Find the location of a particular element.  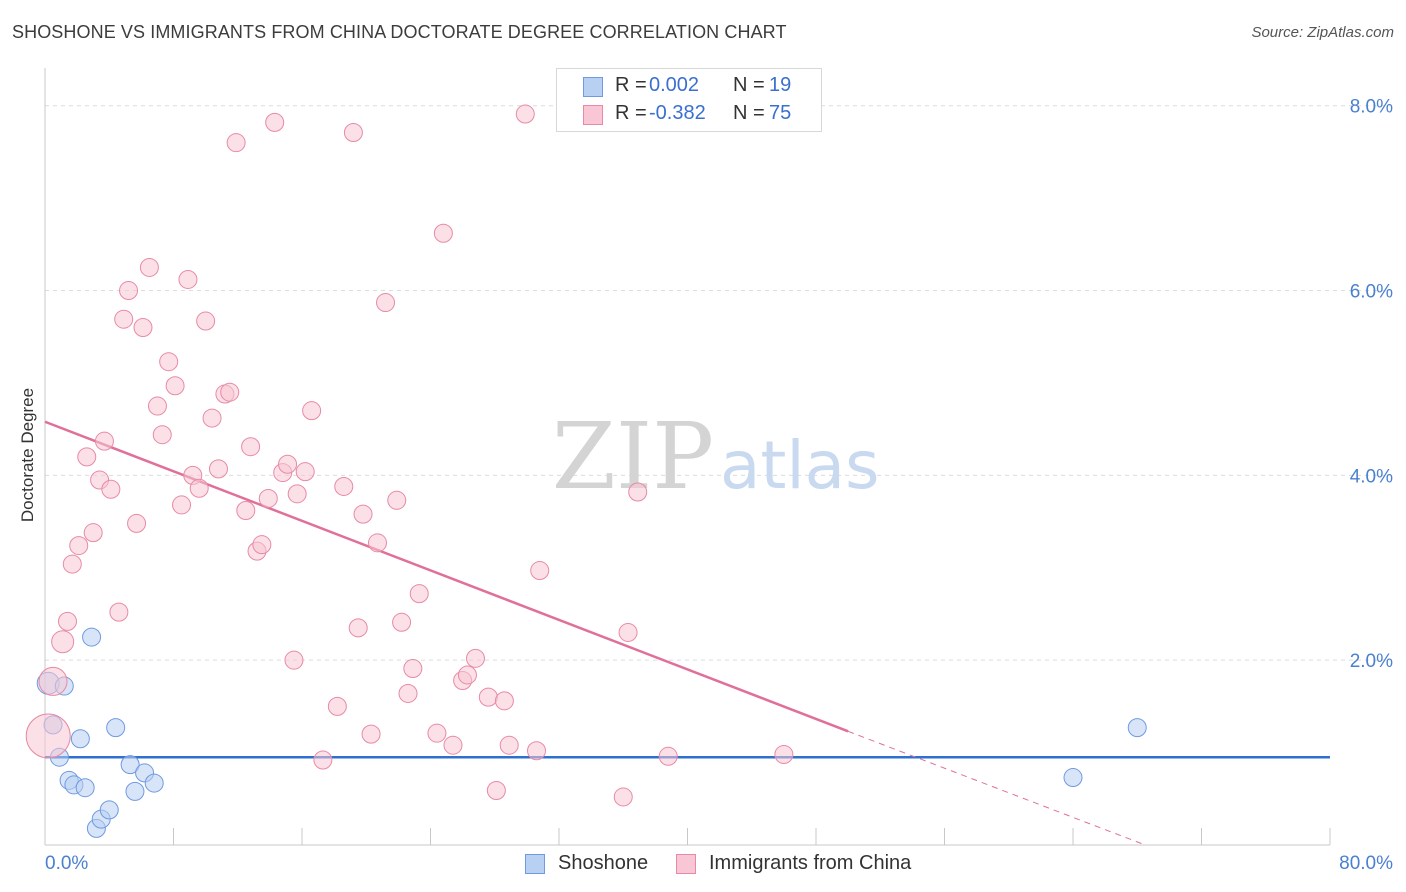

y-tick-label: 2.0% is located at coordinates (1371, 661).